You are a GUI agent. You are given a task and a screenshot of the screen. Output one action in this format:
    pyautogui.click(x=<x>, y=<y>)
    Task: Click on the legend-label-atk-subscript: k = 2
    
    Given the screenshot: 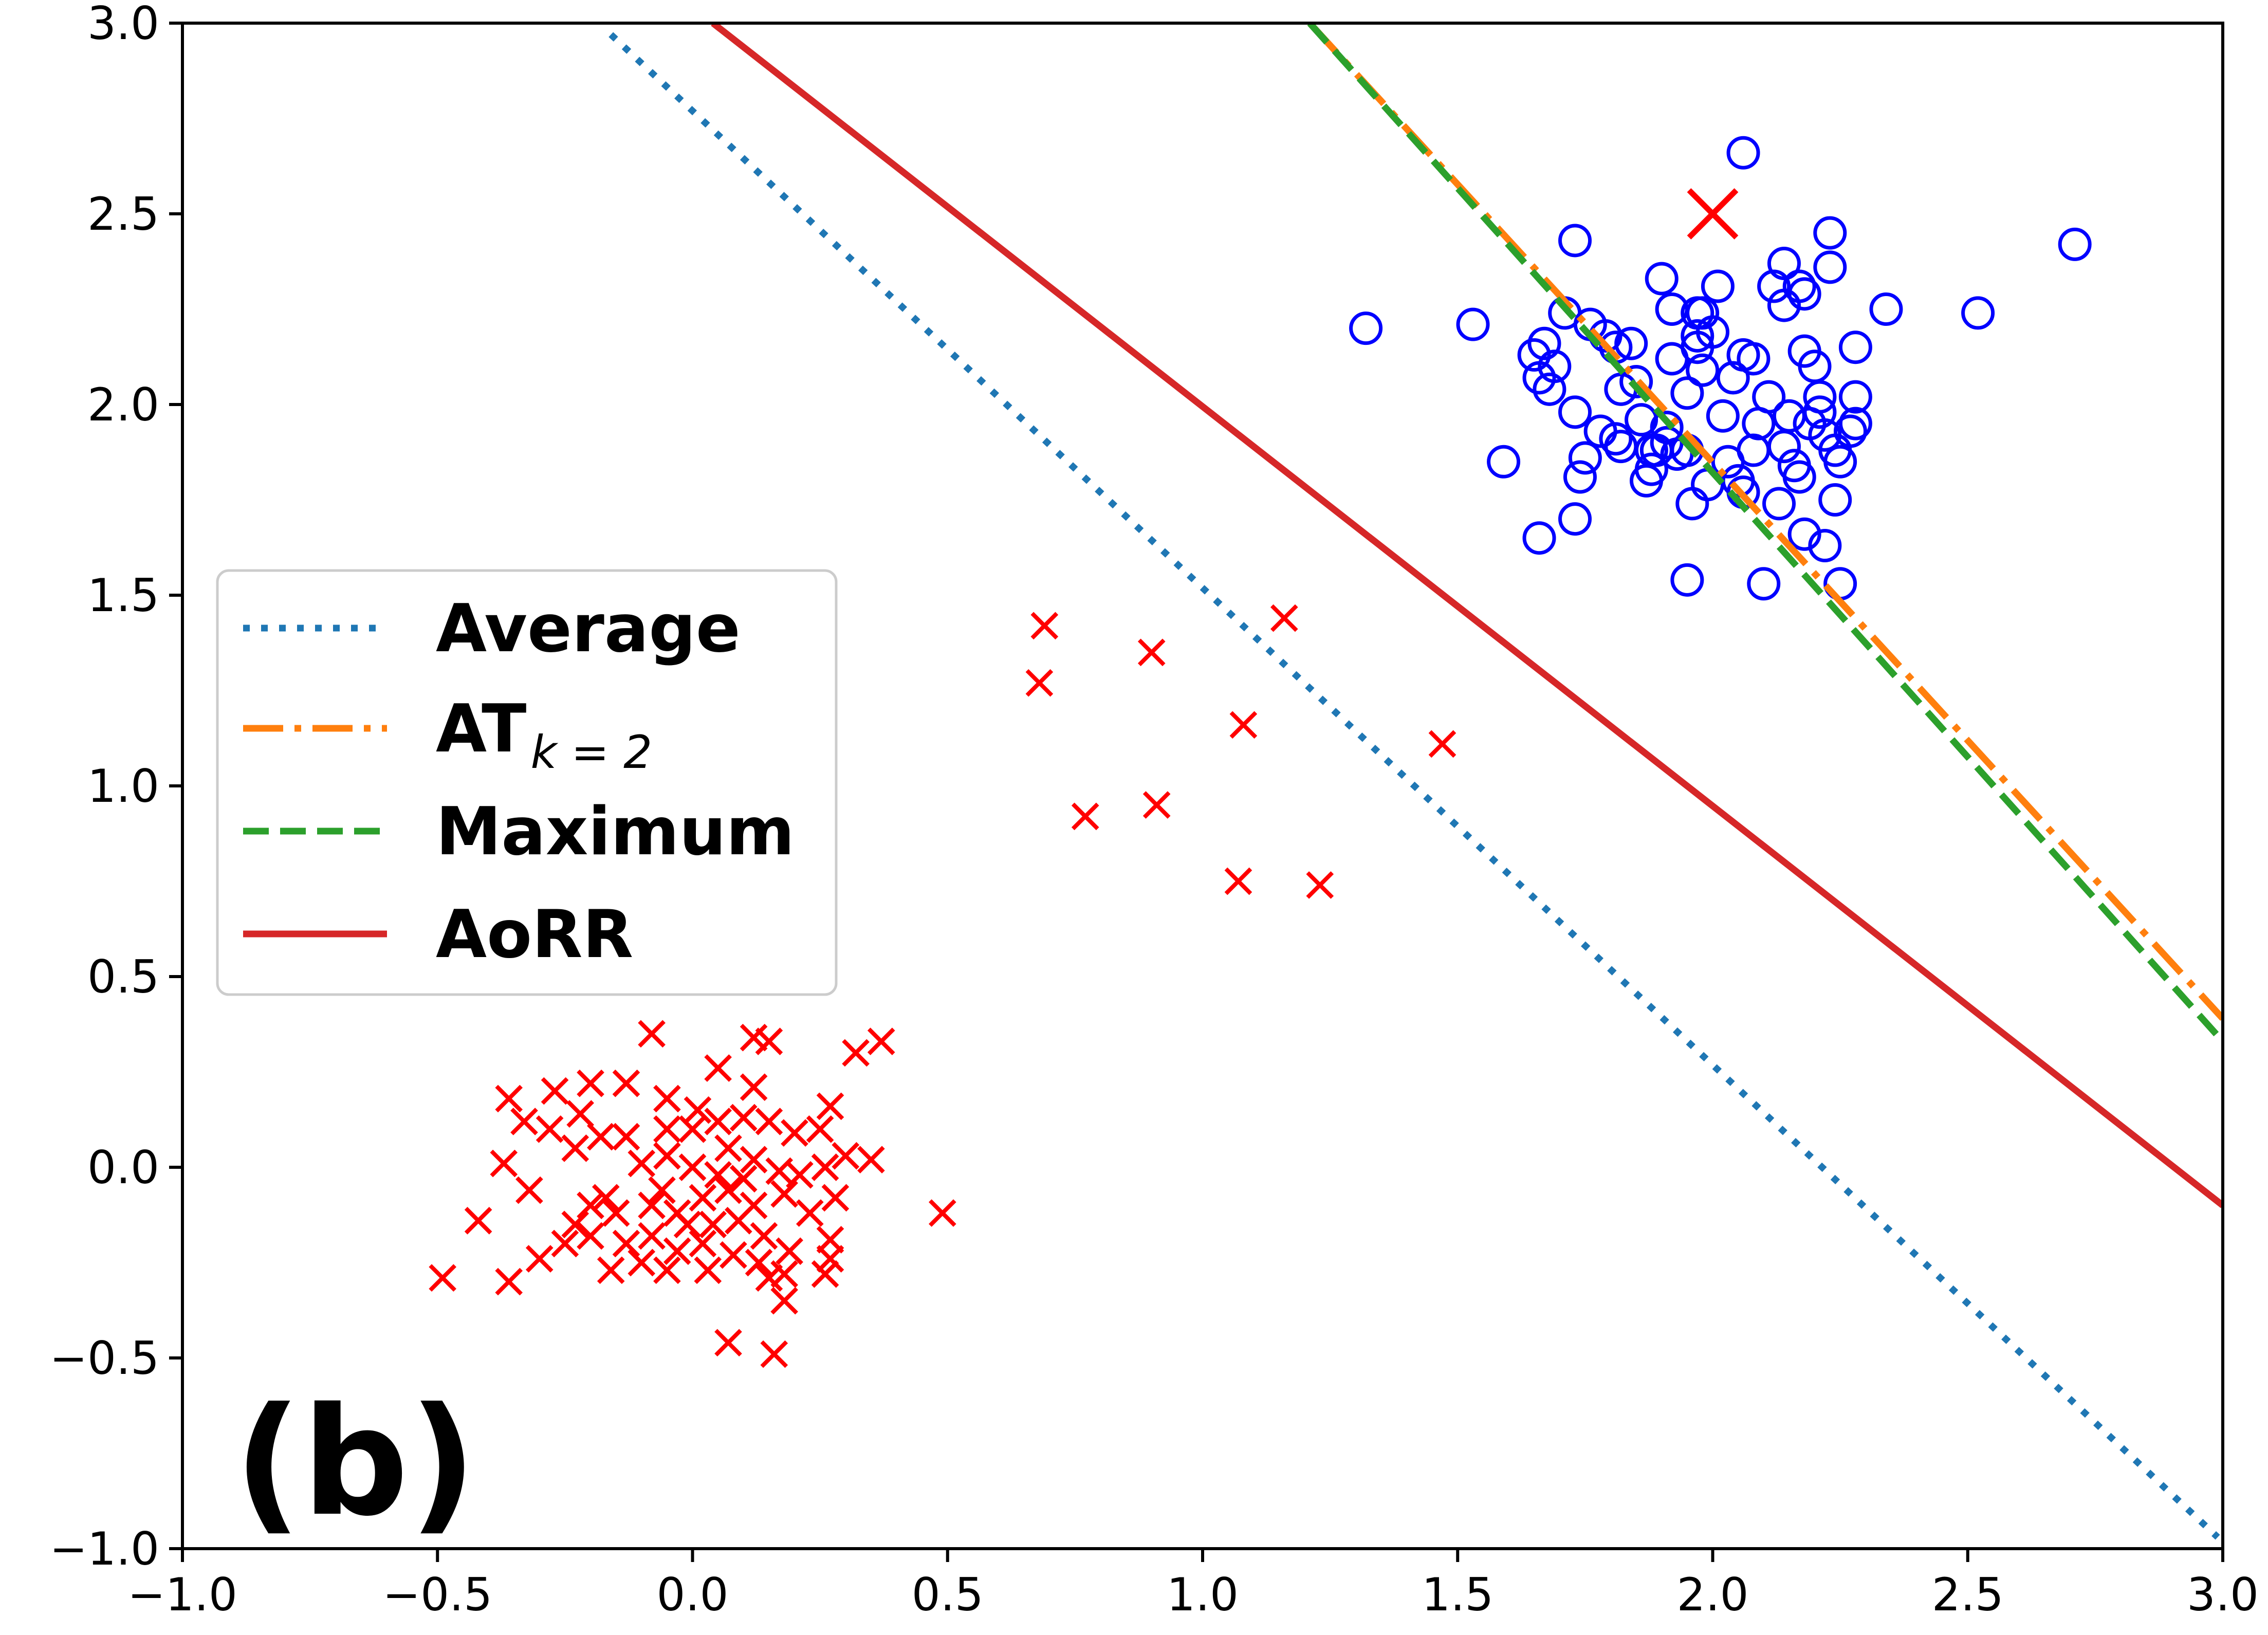 What is the action you would take?
    pyautogui.click(x=591, y=753)
    